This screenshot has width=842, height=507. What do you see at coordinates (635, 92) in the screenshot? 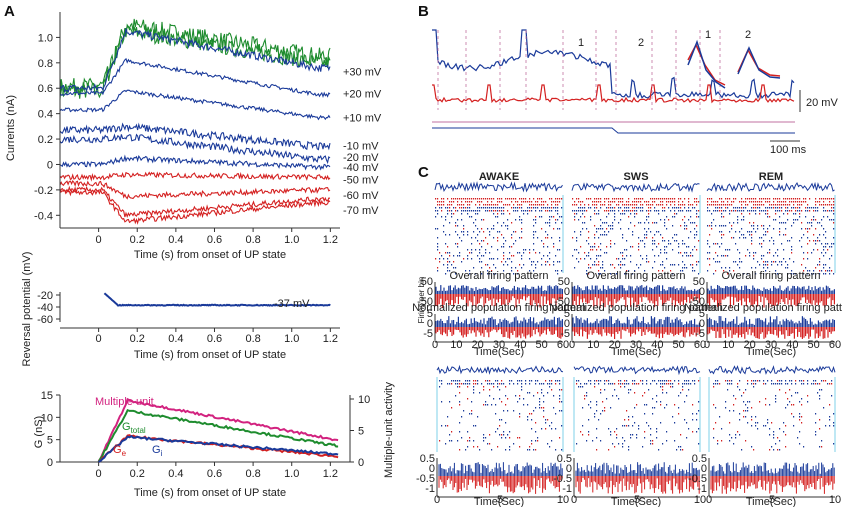
I see `chart-b: 1 2 1 2 20 mV 100 ms` at bounding box center [635, 92].